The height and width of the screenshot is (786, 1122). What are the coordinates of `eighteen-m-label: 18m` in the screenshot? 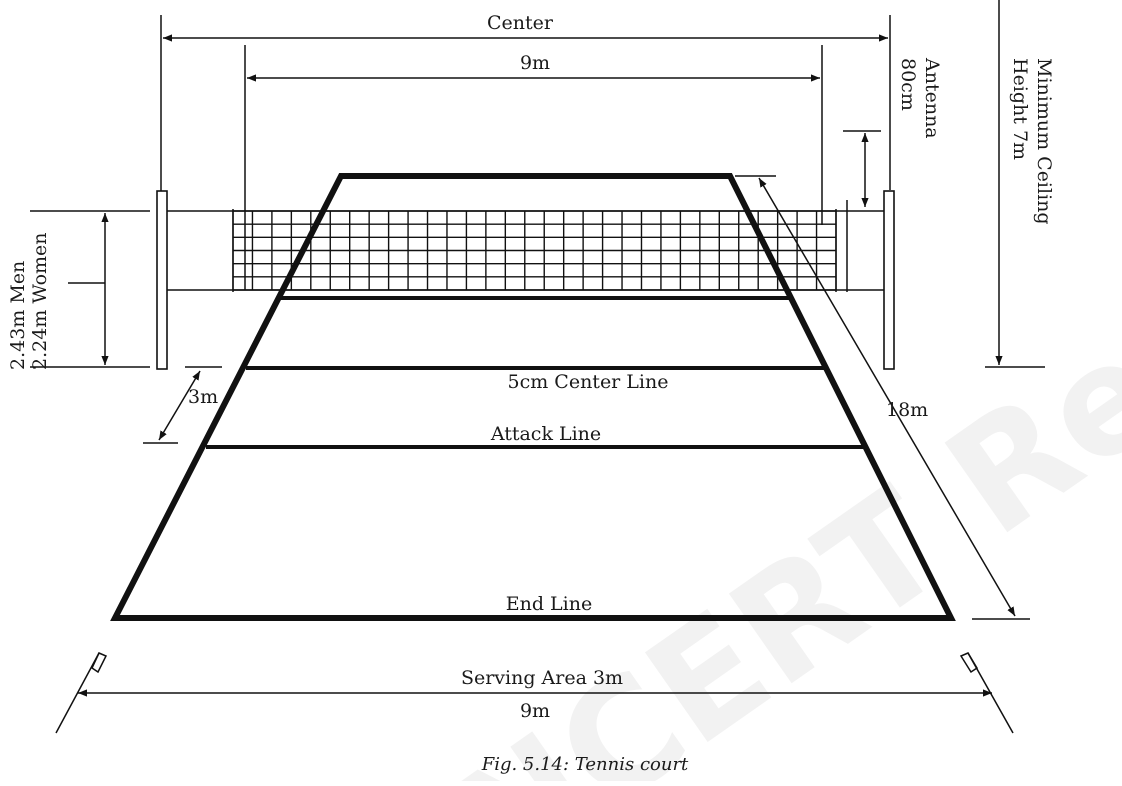 It's located at (907, 410).